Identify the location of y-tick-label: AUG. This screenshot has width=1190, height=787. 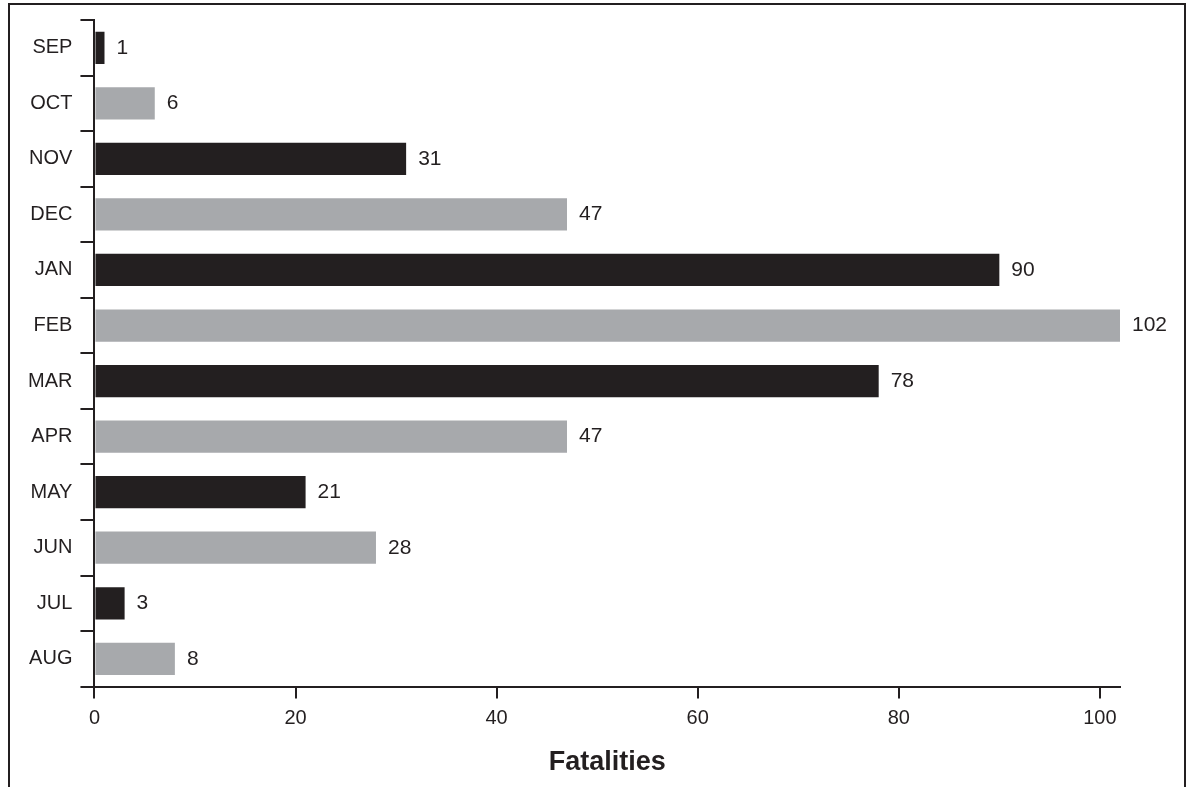
(51, 657).